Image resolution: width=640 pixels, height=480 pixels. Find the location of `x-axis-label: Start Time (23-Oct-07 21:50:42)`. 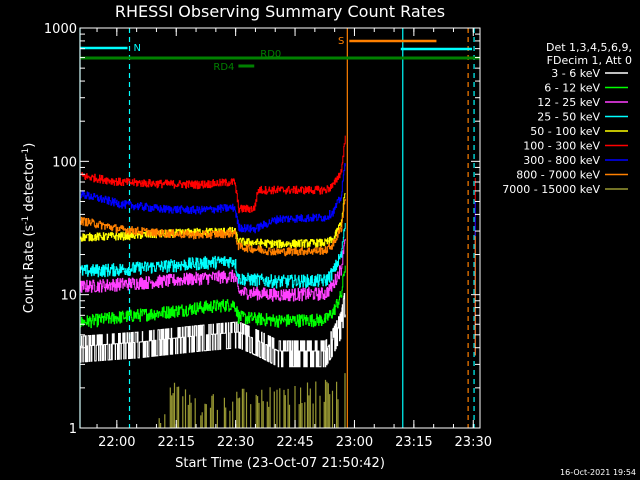

x-axis-label: Start Time (23-Oct-07 21:50:42) is located at coordinates (280, 463).